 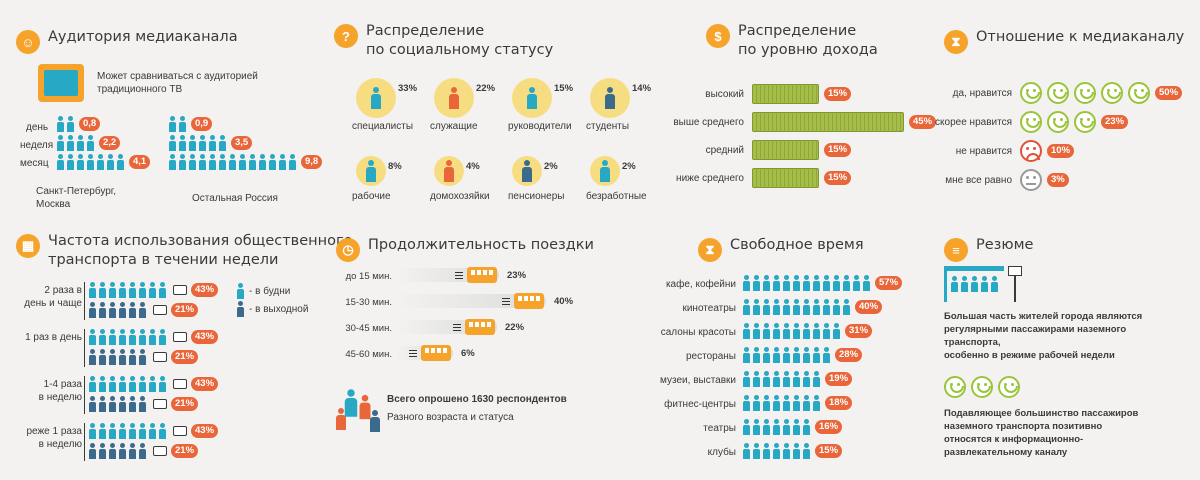 I want to click on respondents-text: Всего опрошено 1630 респондентов, so click(x=477, y=399).